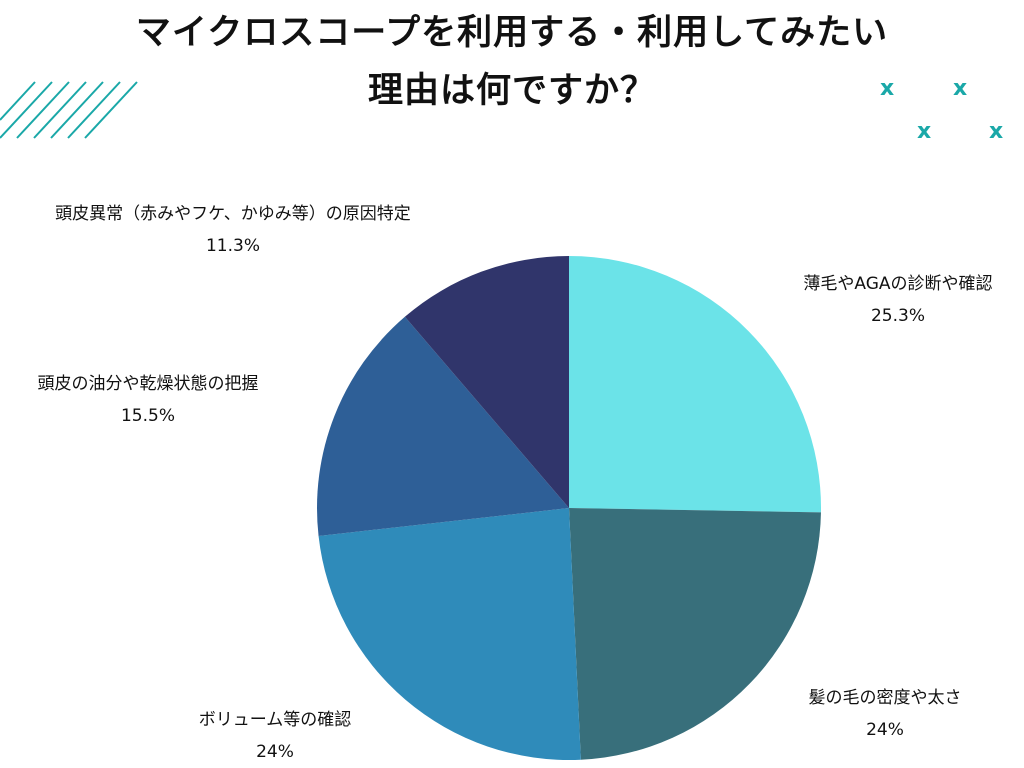  I want to click on pie-slice-oil, so click(443, 426).